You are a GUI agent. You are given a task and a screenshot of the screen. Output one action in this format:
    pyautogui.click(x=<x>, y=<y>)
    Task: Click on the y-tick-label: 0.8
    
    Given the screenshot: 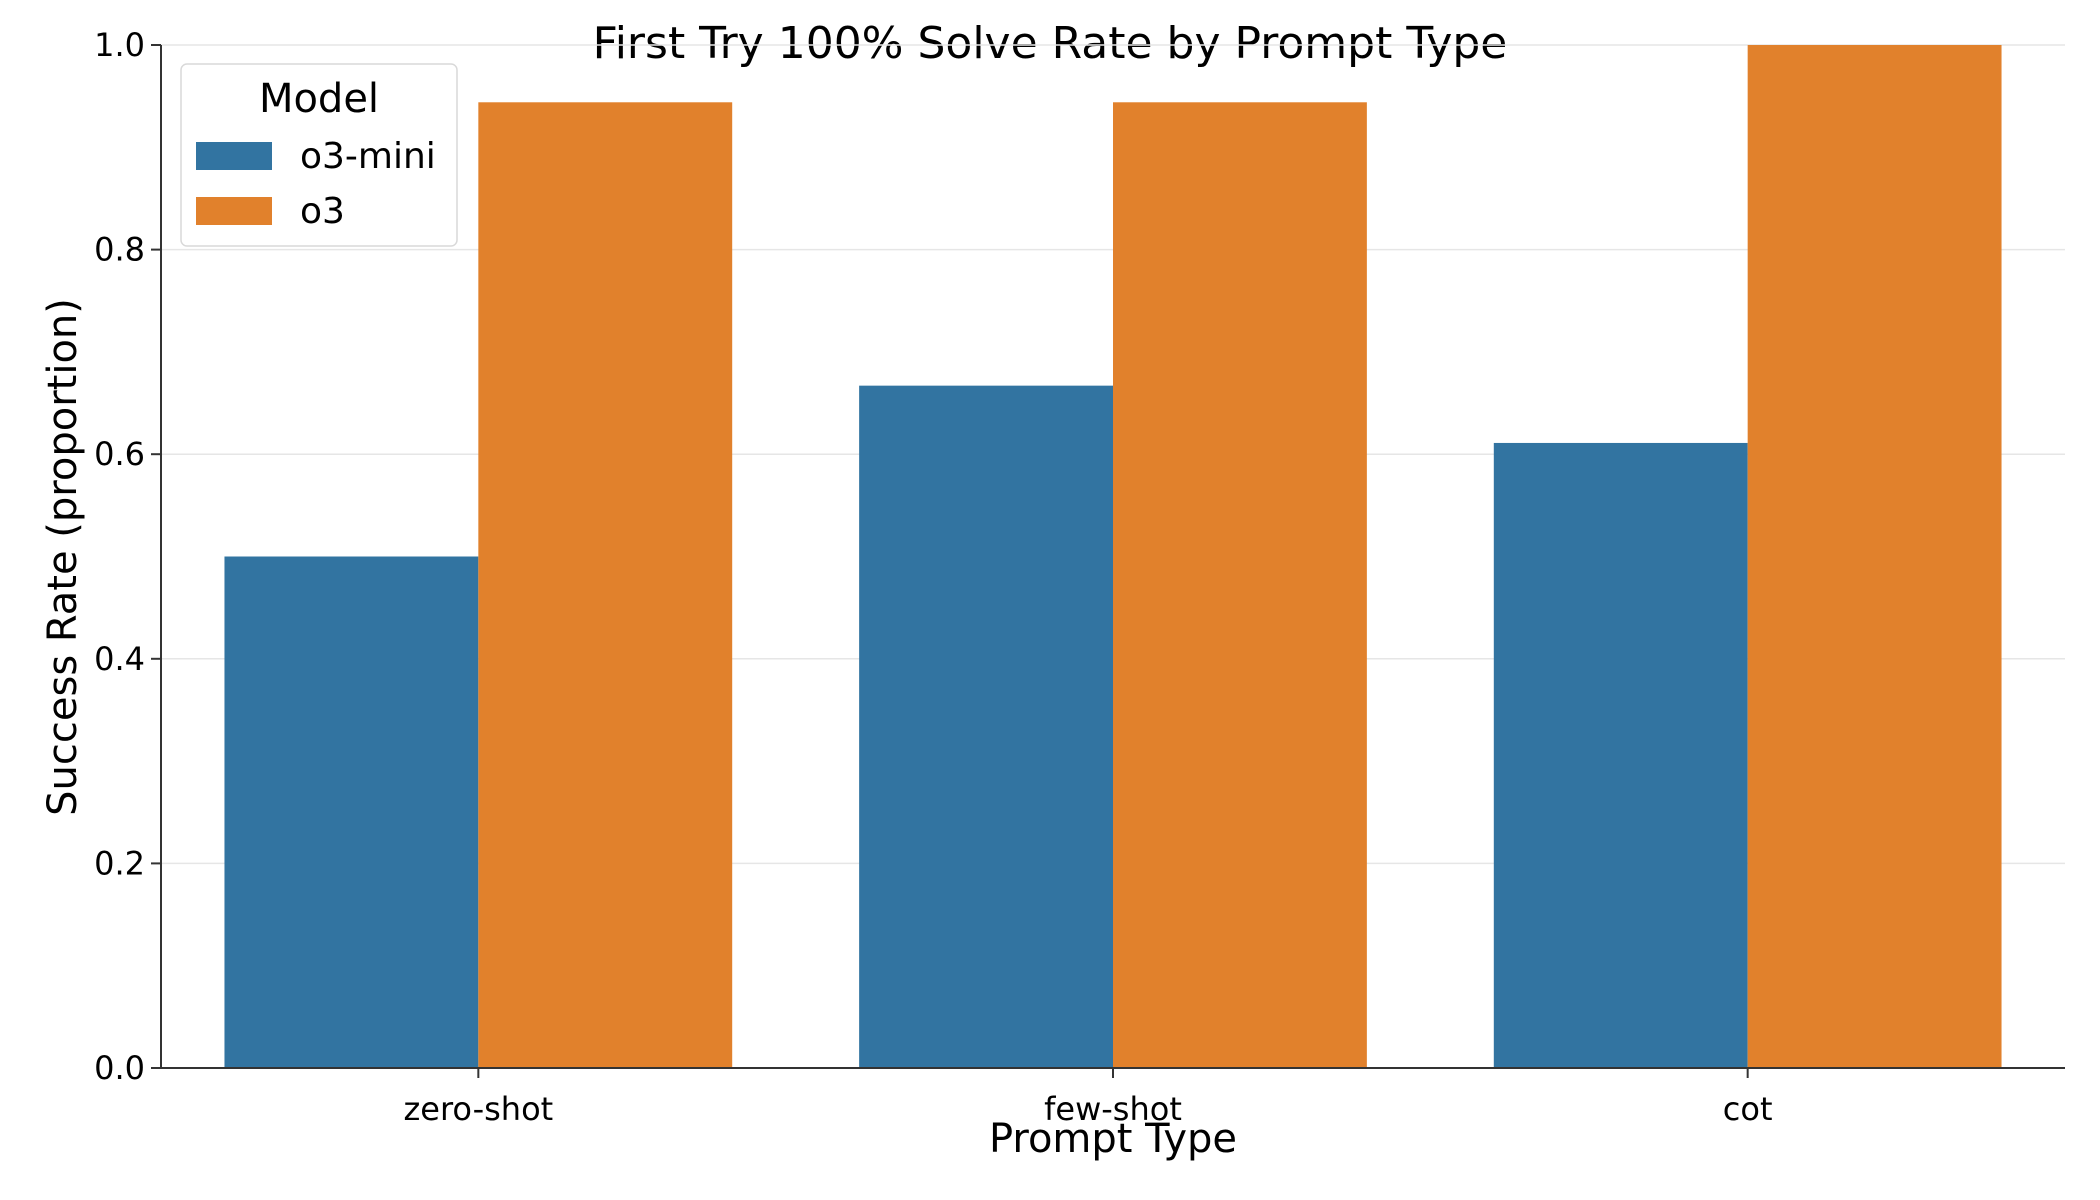 What is the action you would take?
    pyautogui.click(x=119, y=250)
    